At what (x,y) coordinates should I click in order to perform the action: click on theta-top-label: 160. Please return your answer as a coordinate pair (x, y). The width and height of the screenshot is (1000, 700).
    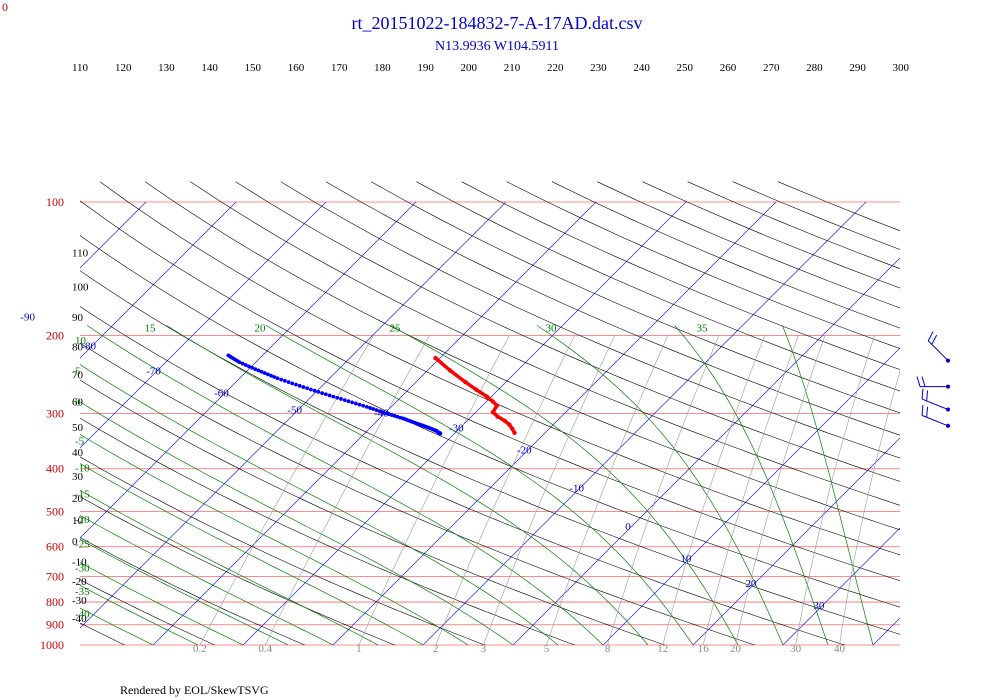
    Looking at the image, I should click on (296, 68).